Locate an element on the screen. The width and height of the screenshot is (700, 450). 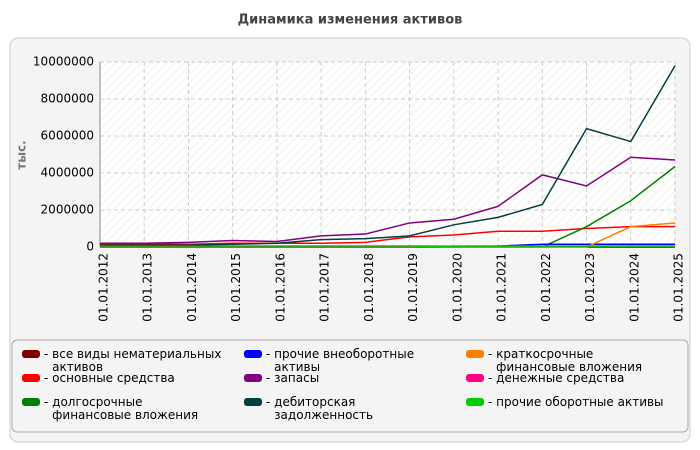
legend-label: дебиторская задолженность is located at coordinates (324, 408).